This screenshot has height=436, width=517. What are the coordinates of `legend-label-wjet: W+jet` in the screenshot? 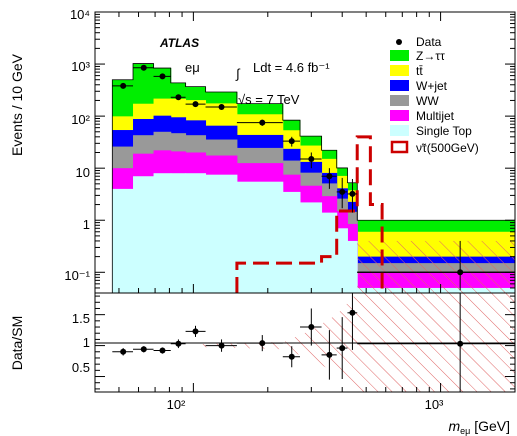 It's located at (432, 86).